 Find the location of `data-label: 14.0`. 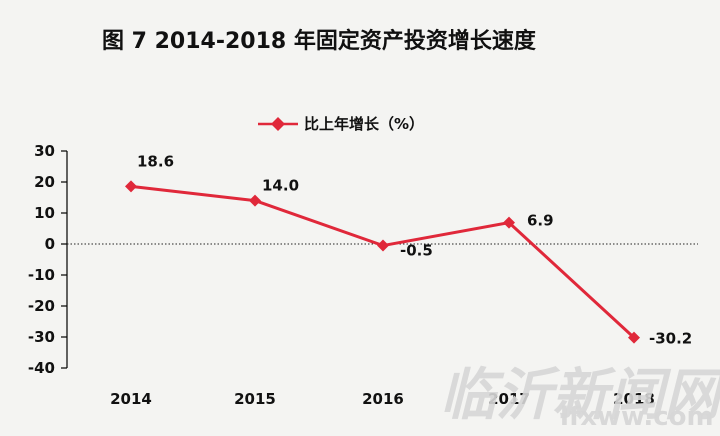

data-label: 14.0 is located at coordinates (280, 186).